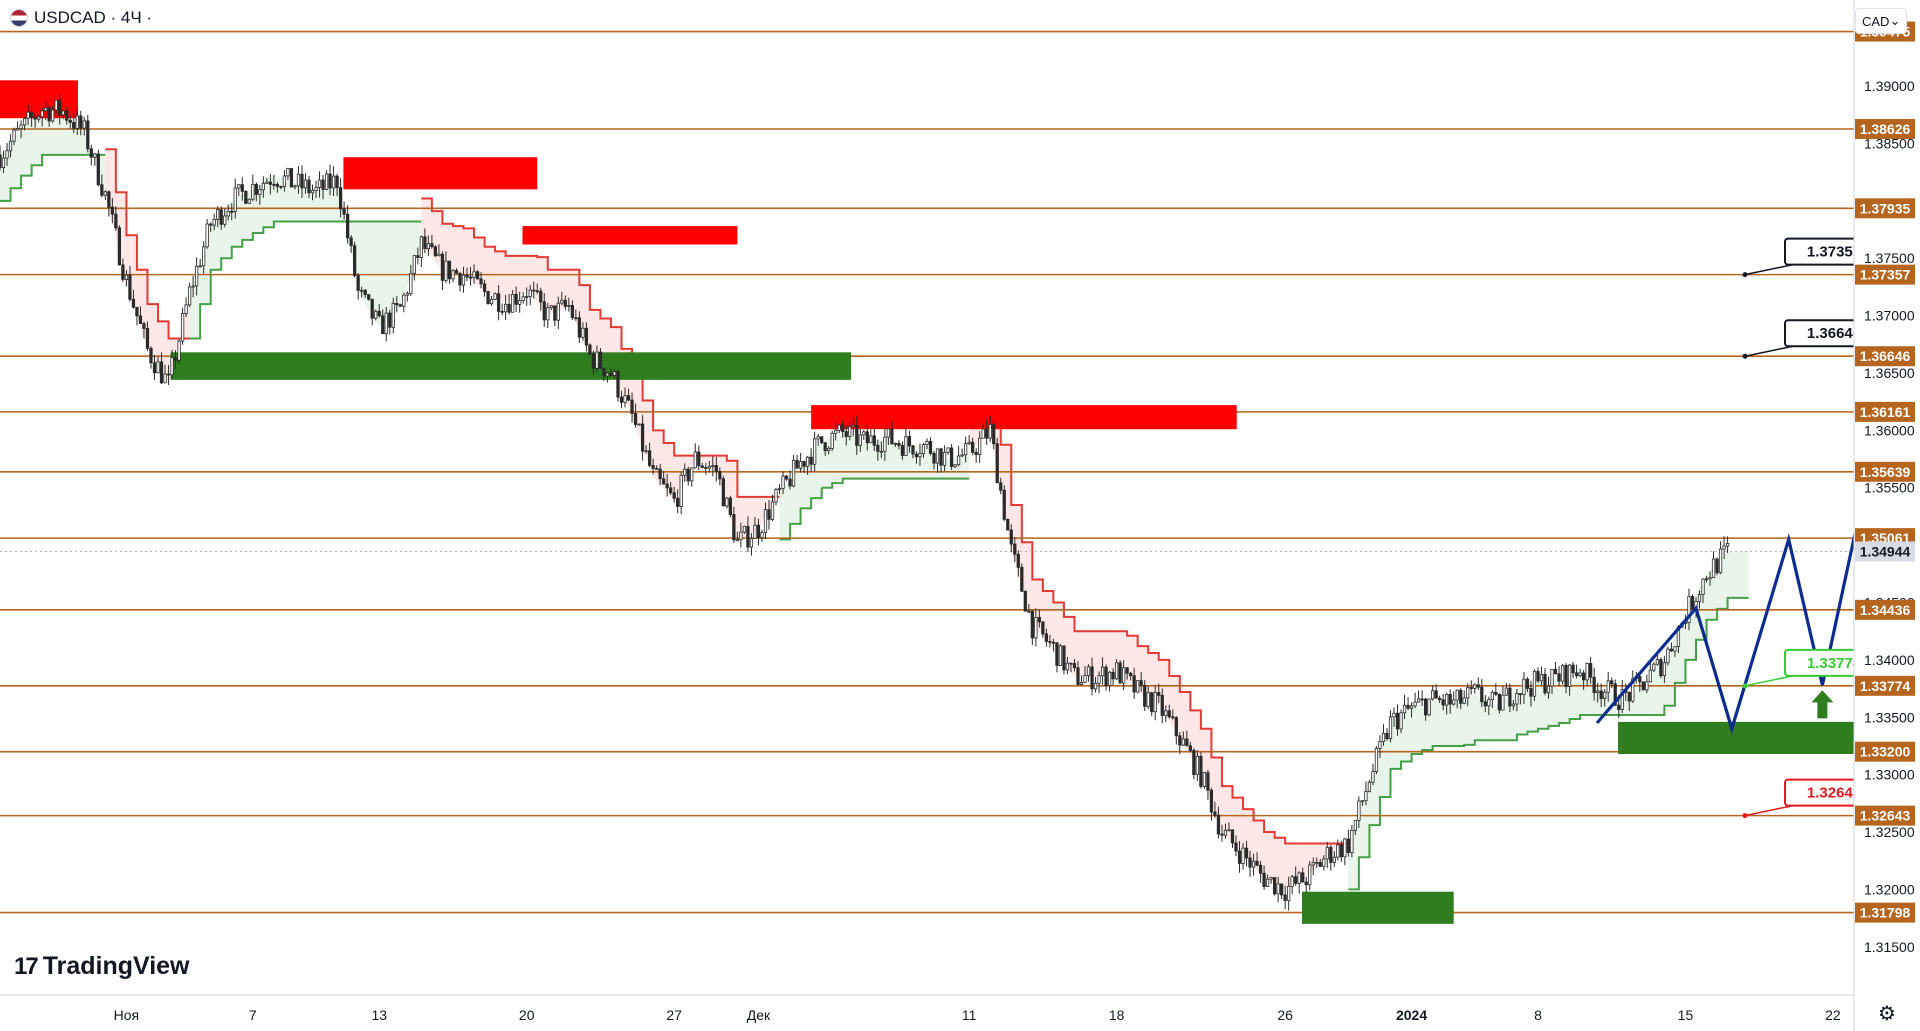 Image resolution: width=1920 pixels, height=1031 pixels. I want to click on symbol-header: USDCAD · 4Ч ·, so click(81, 18).